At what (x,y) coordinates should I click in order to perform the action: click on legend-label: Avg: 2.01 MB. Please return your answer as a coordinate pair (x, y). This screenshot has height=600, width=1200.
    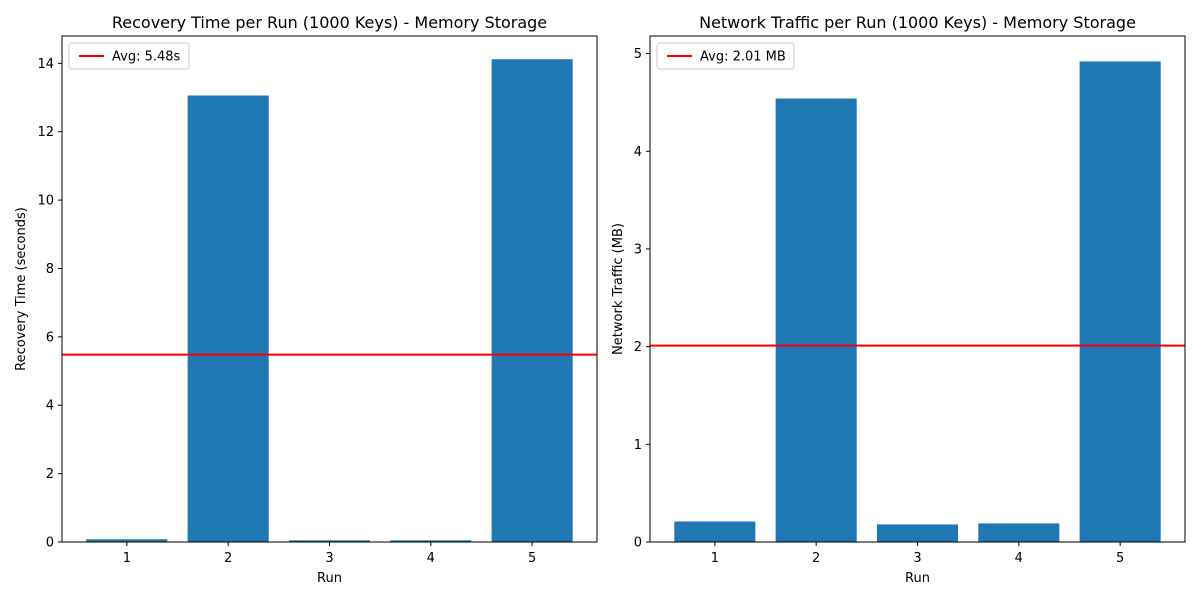
    Looking at the image, I should click on (743, 57).